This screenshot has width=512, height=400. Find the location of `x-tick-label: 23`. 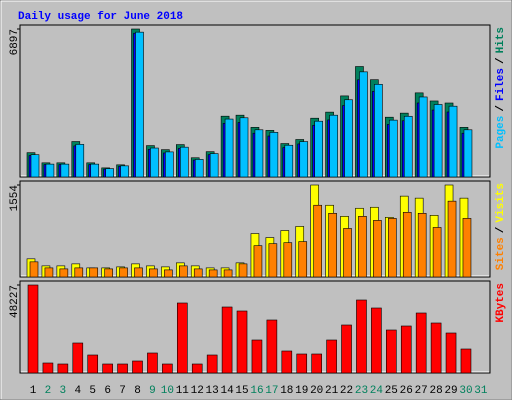

x-tick-label: 23 is located at coordinates (361, 391).